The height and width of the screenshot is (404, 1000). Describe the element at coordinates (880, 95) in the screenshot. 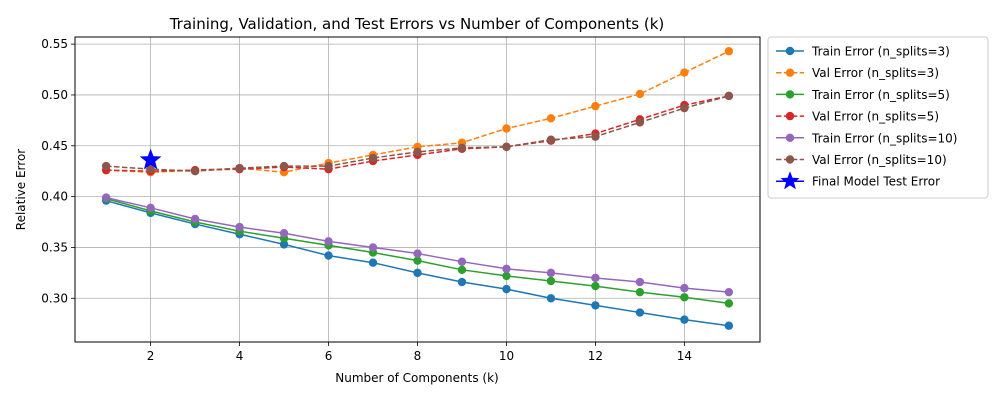

I see `legend-label: Train Error (n_splits=5)` at that location.